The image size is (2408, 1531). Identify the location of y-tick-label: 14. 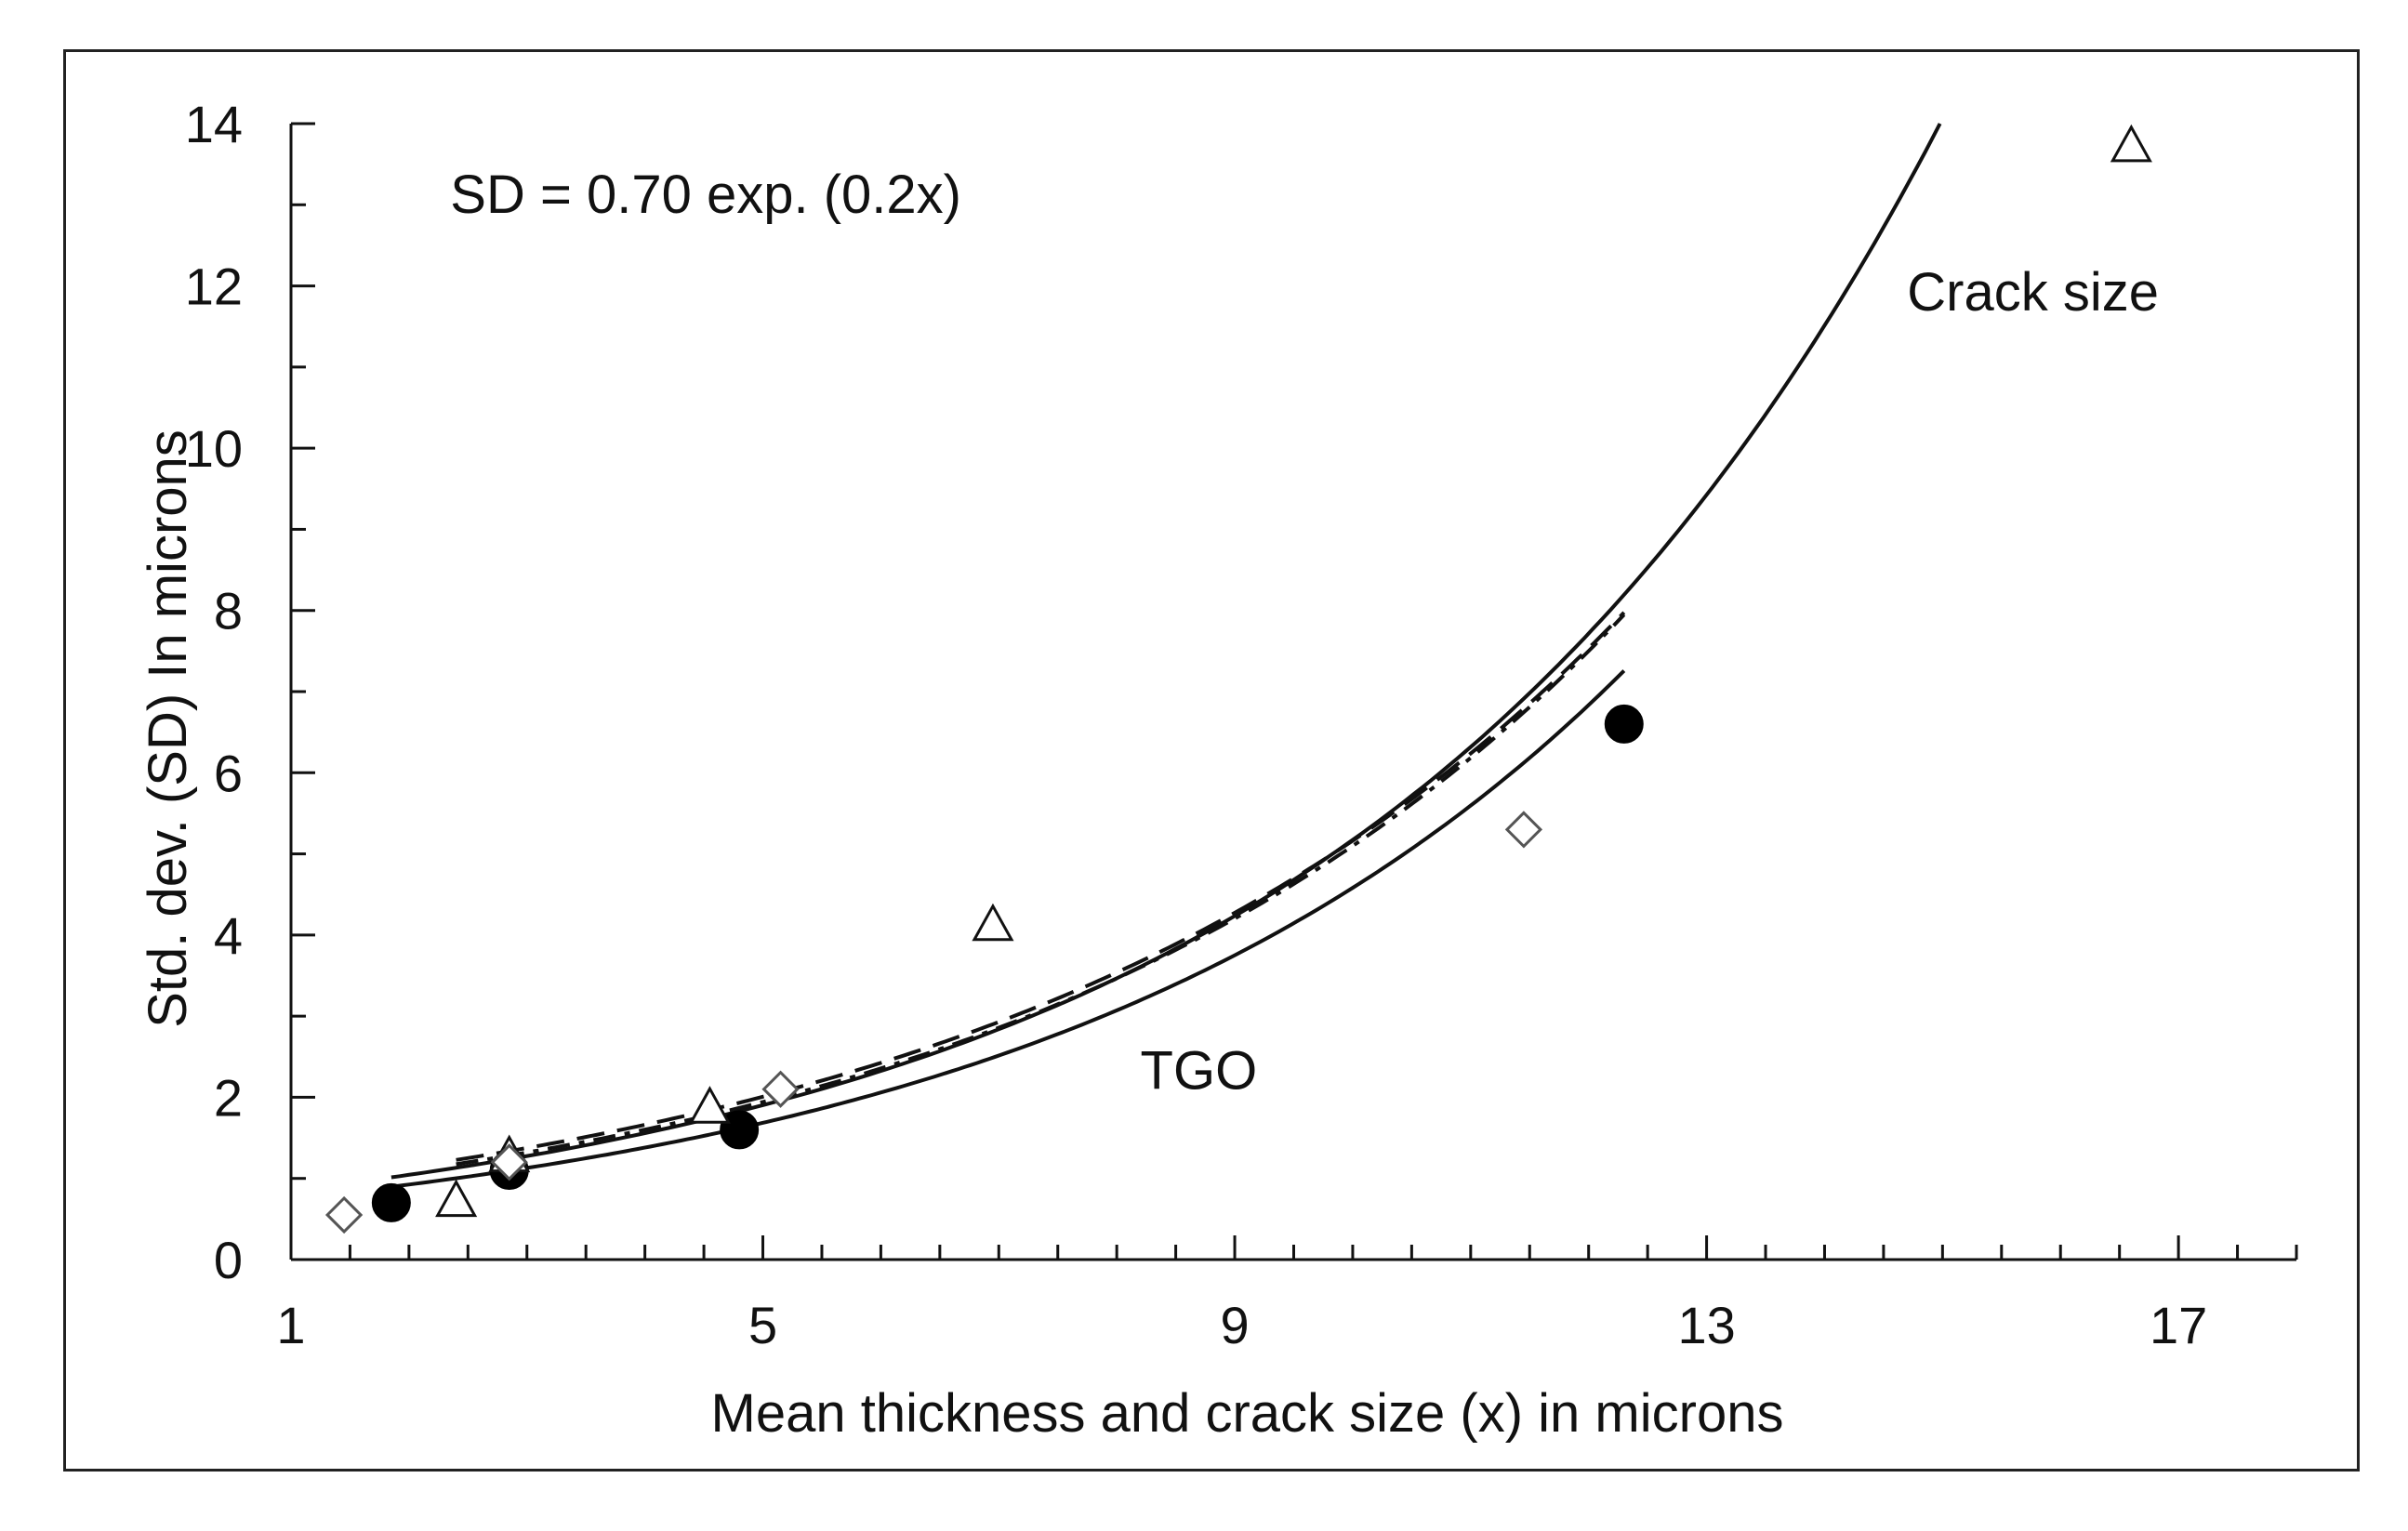
(214, 124).